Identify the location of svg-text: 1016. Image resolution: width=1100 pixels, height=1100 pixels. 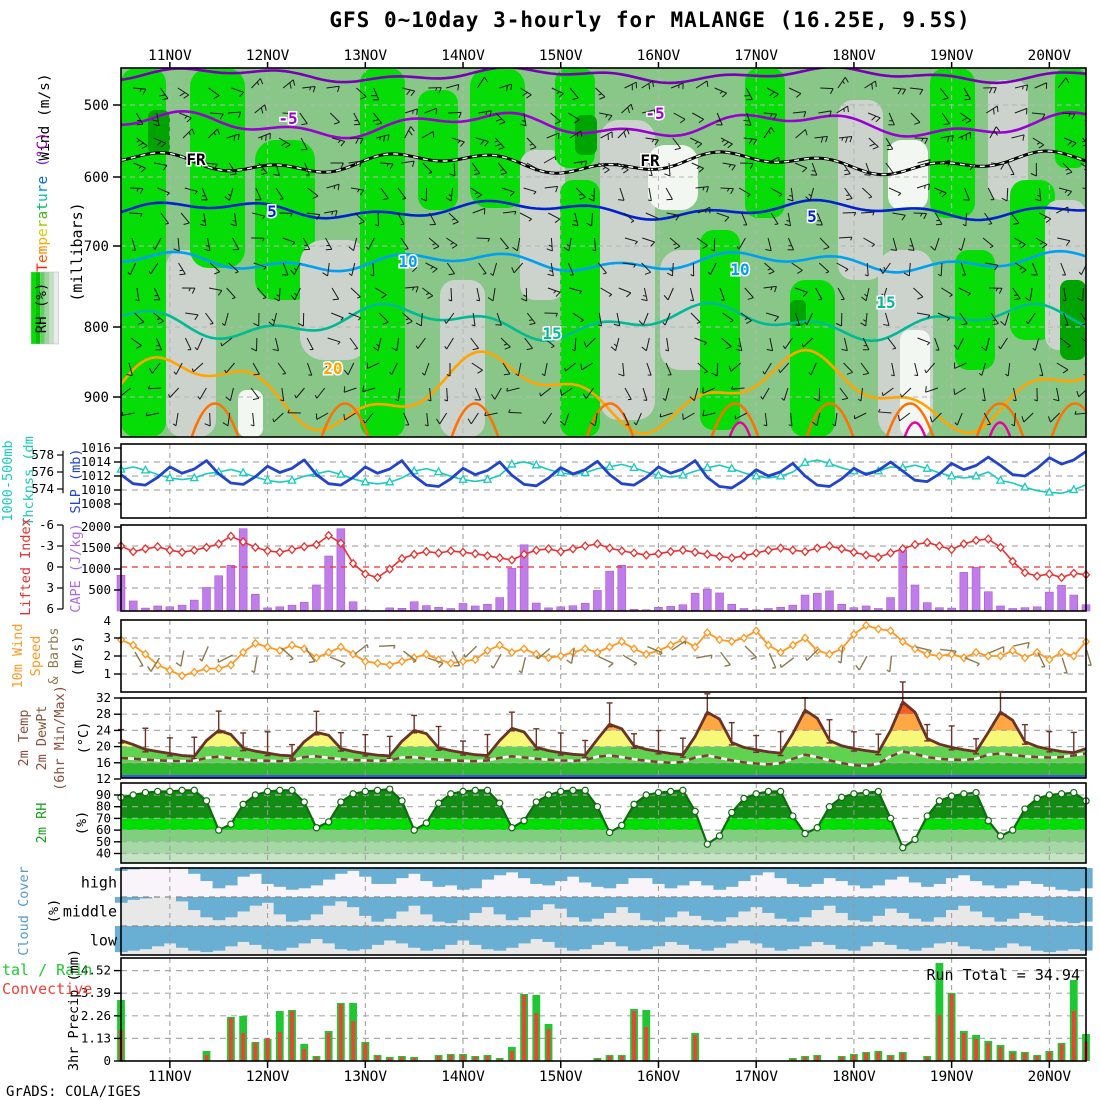
(96, 447).